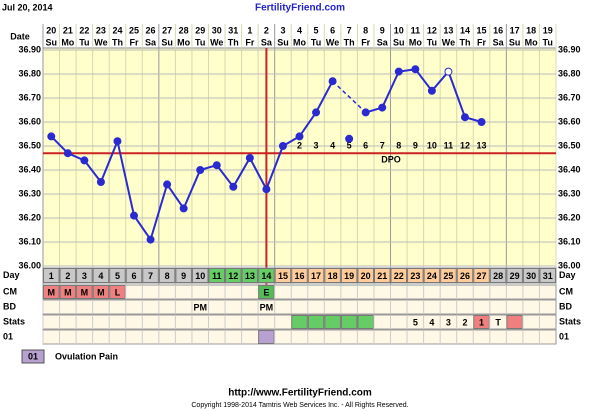 This screenshot has height=411, width=600. I want to click on date-label: 24, so click(117, 30).